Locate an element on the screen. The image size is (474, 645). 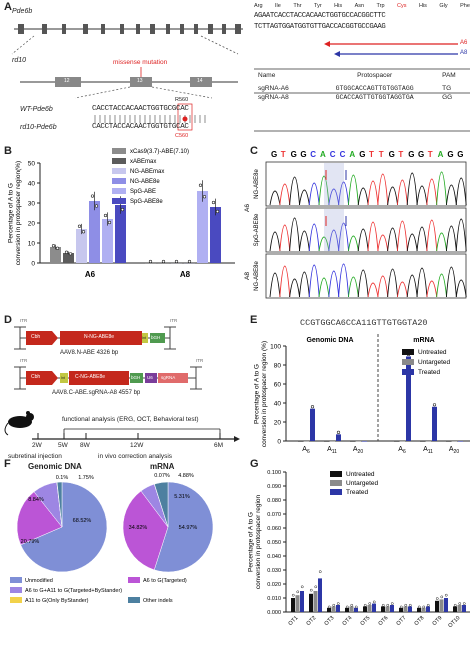
category-label: OT7 is located at coordinates (402, 621).